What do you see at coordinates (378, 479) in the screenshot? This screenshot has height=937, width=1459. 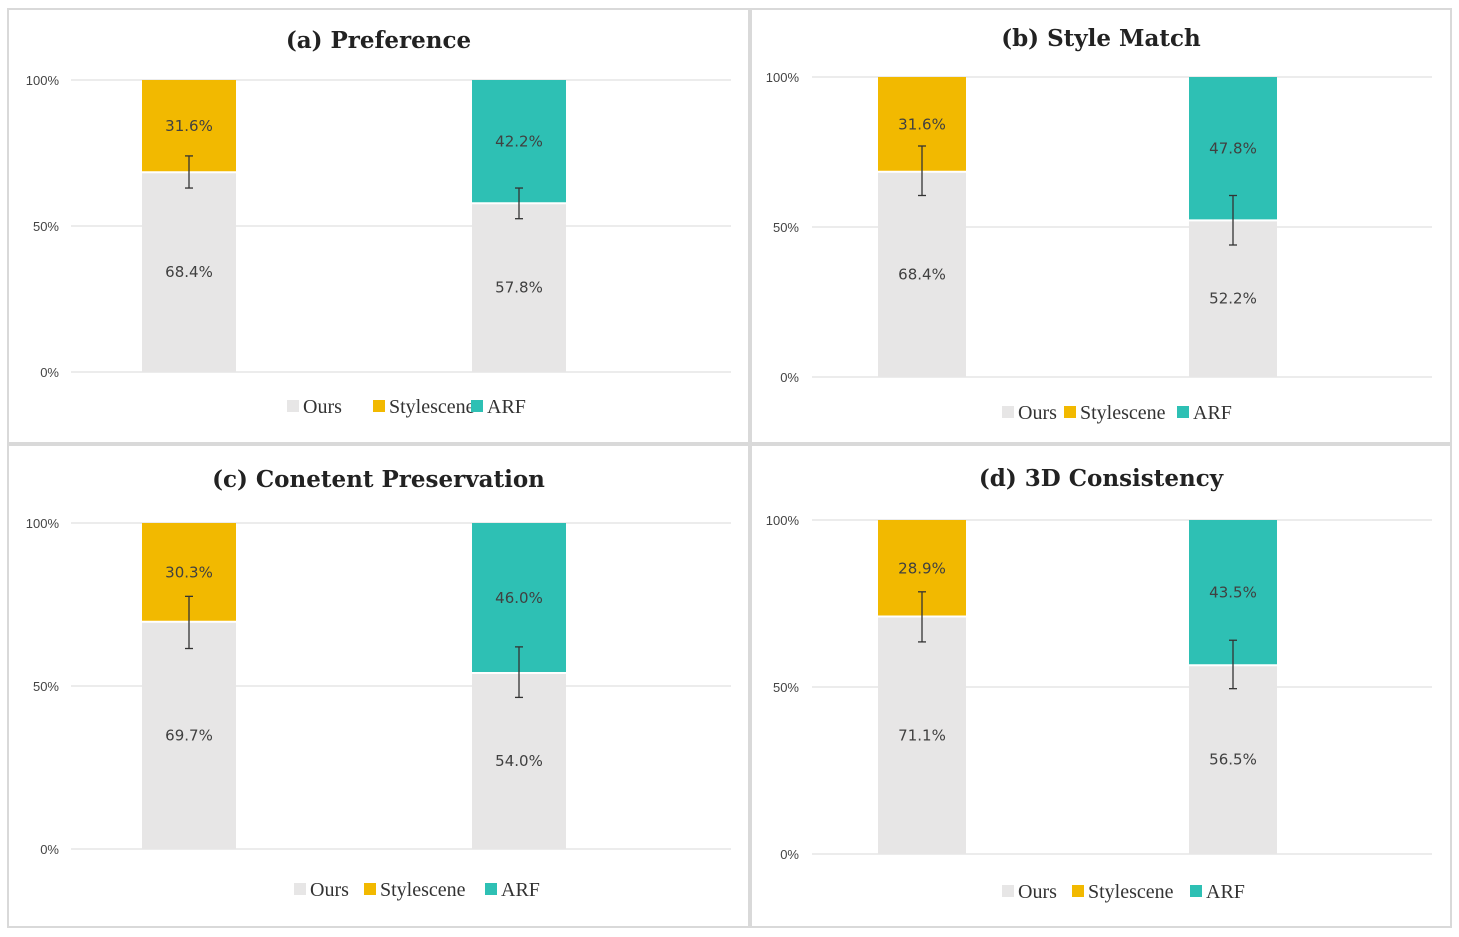 I see `chart-title: (c) Conetent Preservation` at bounding box center [378, 479].